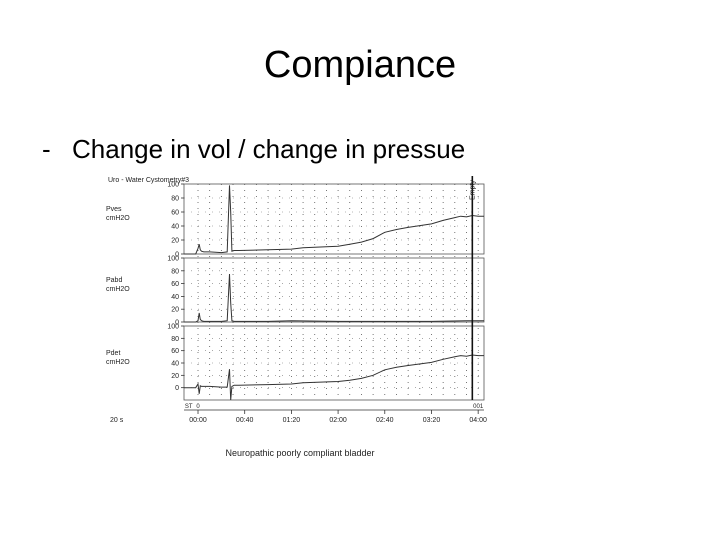 The height and width of the screenshot is (540, 720). Describe the element at coordinates (472, 190) in the screenshot. I see `event-marker-label: Empty` at that location.